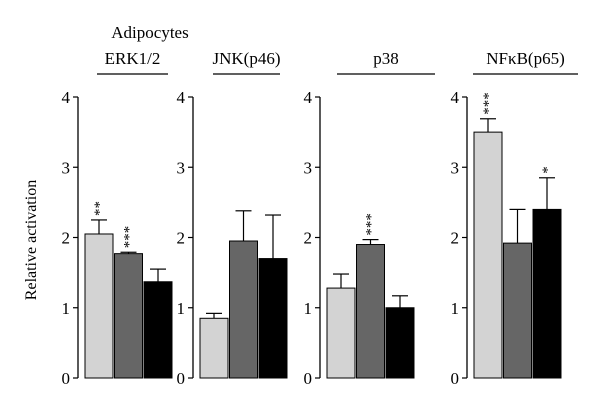 The height and width of the screenshot is (411, 600). I want to click on panel-title: ERK1/2, so click(133, 58).